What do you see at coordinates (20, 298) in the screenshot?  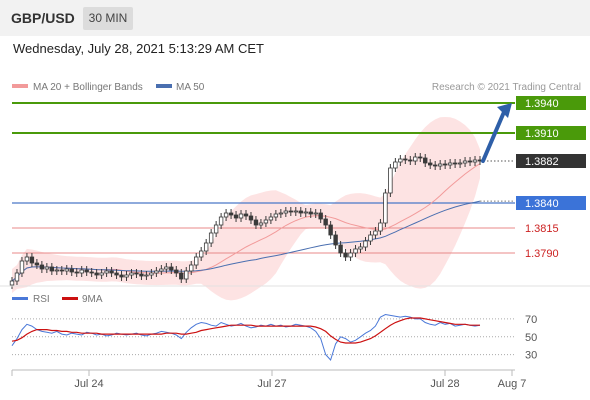 I see `rsi-legend-swatch` at bounding box center [20, 298].